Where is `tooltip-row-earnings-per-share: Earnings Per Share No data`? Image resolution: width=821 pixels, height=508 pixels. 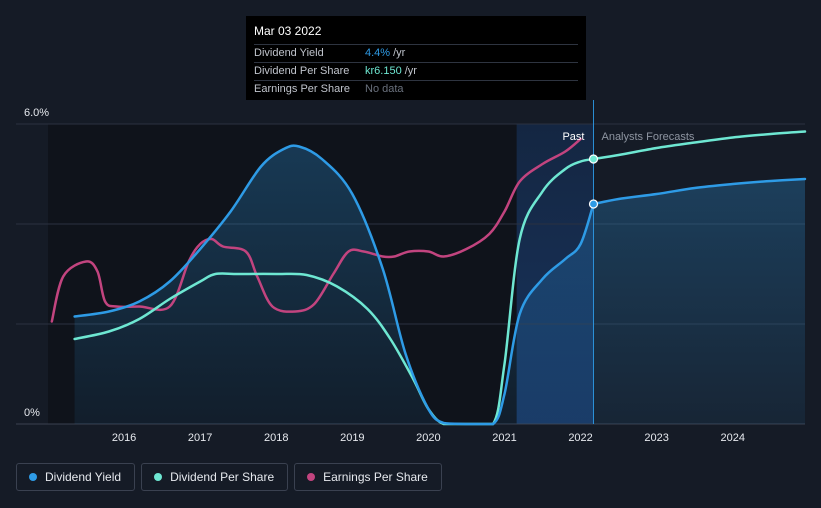
tooltip-row-earnings-per-share: Earnings Per Share No data is located at coordinates (416, 89).